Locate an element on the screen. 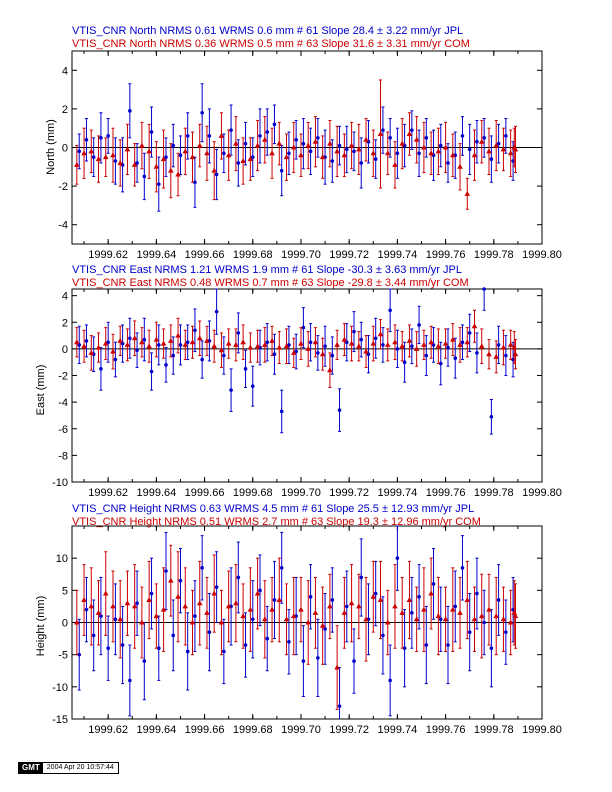  east-y-tick-label: 0 is located at coordinates (65, 350).